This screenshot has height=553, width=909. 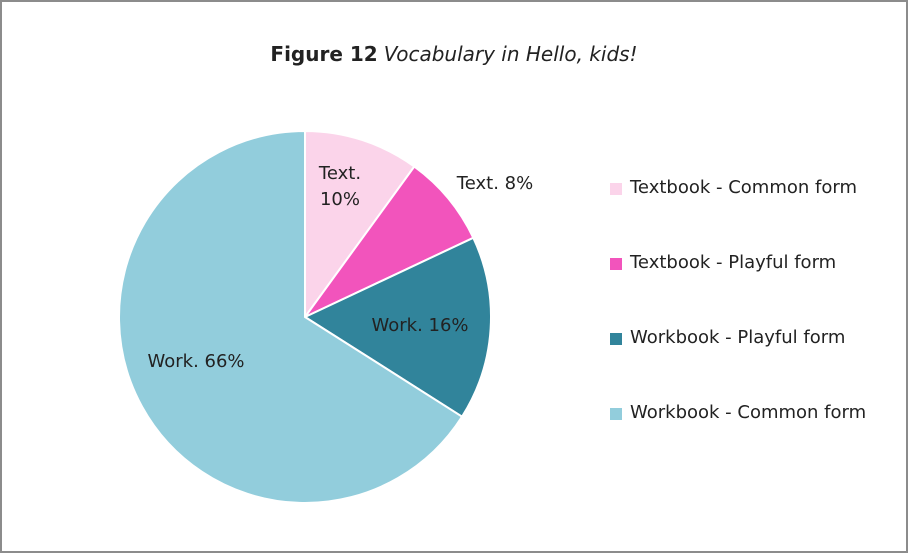 What do you see at coordinates (738, 337) in the screenshot?
I see `legend-label: Workbook - Playful form` at bounding box center [738, 337].